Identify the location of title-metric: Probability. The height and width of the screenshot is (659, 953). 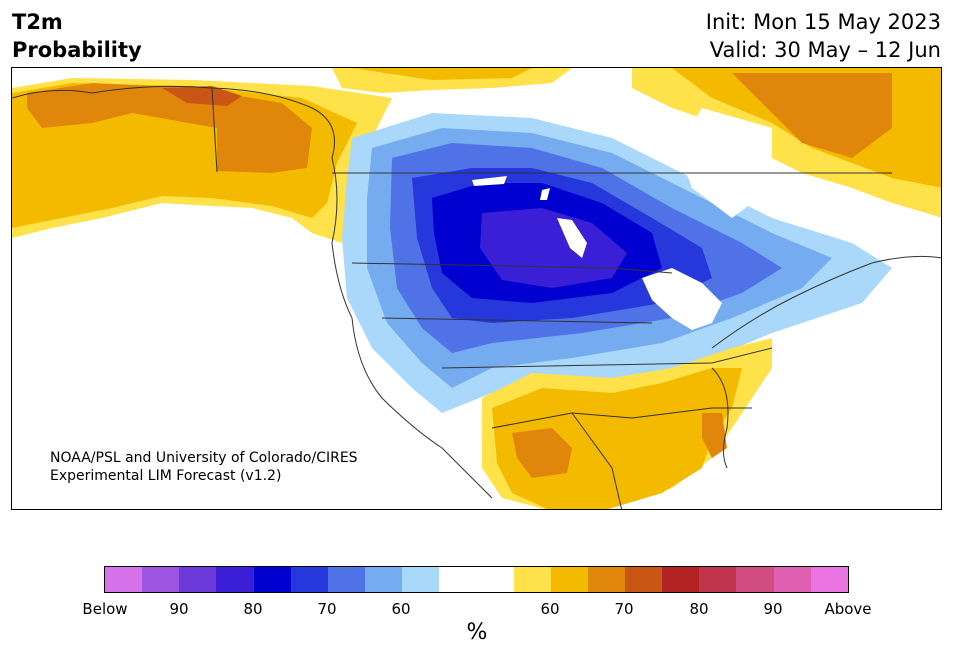
(77, 50).